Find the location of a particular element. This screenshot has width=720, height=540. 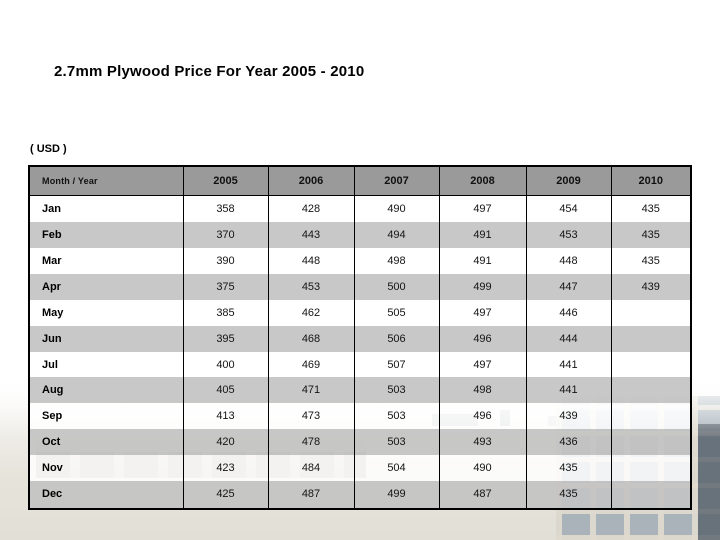

slide-title: 2.7mm Plywood Price For Year 2005 - 2010 is located at coordinates (209, 71).